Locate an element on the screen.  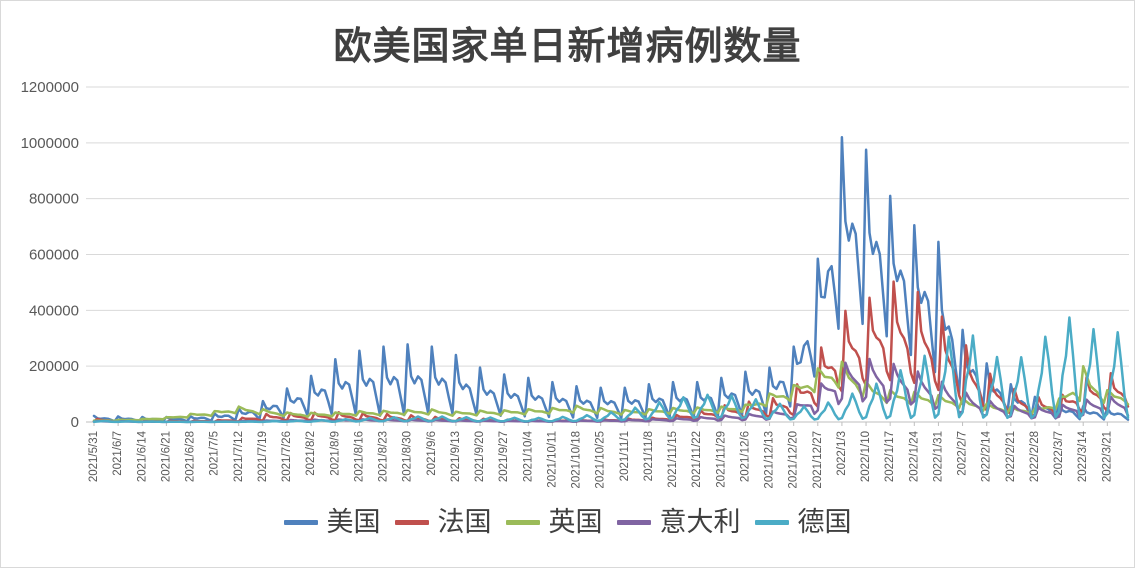
x-axis-tick-label: 2021/6/28 is located at coordinates (191, 456).